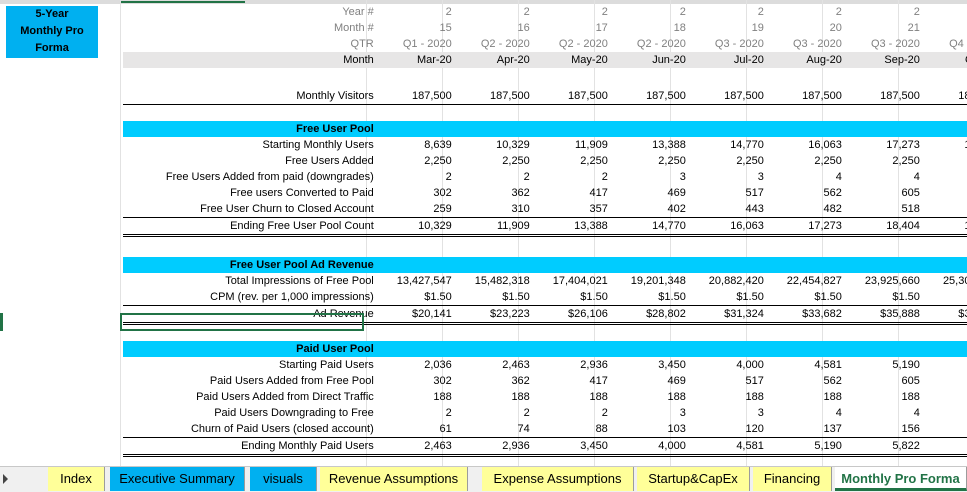 The height and width of the screenshot is (492, 967). What do you see at coordinates (882, 60) in the screenshot?
I see `header-cell: Sep-20` at bounding box center [882, 60].